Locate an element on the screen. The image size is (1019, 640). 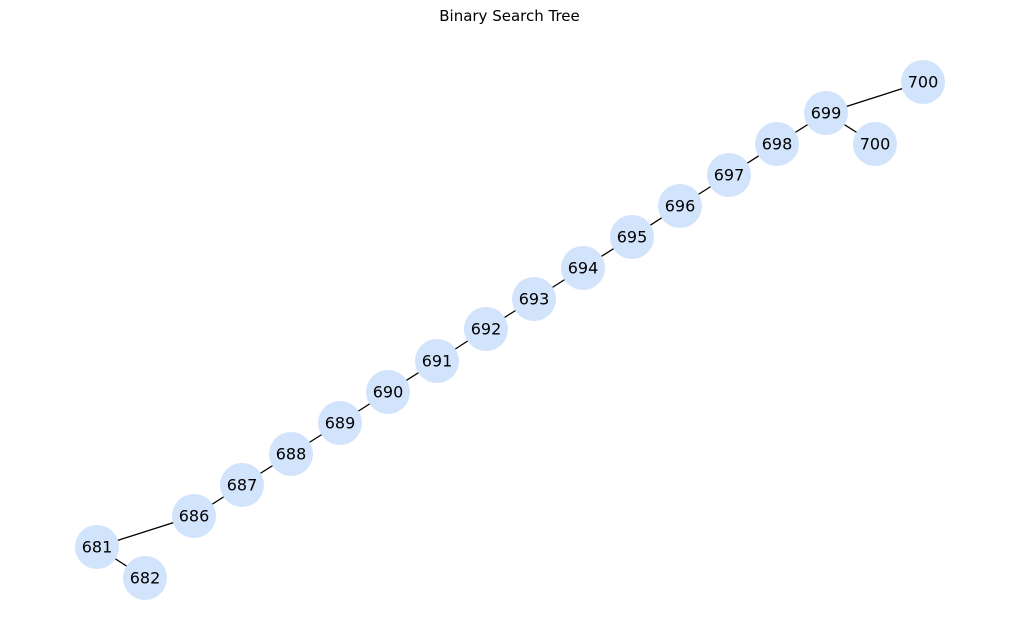
node-label: 696 is located at coordinates (680, 206).